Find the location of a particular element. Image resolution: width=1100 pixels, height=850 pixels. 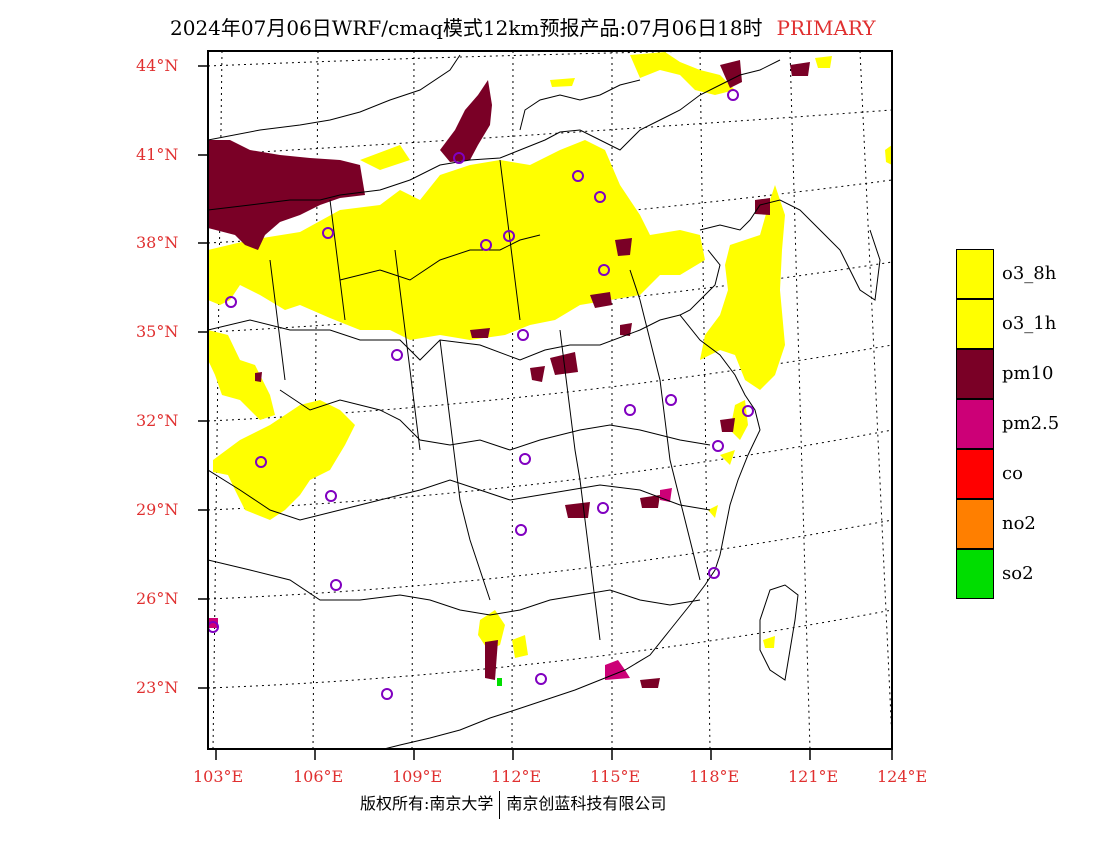

lon-ticks is located at coordinates (554, 755).